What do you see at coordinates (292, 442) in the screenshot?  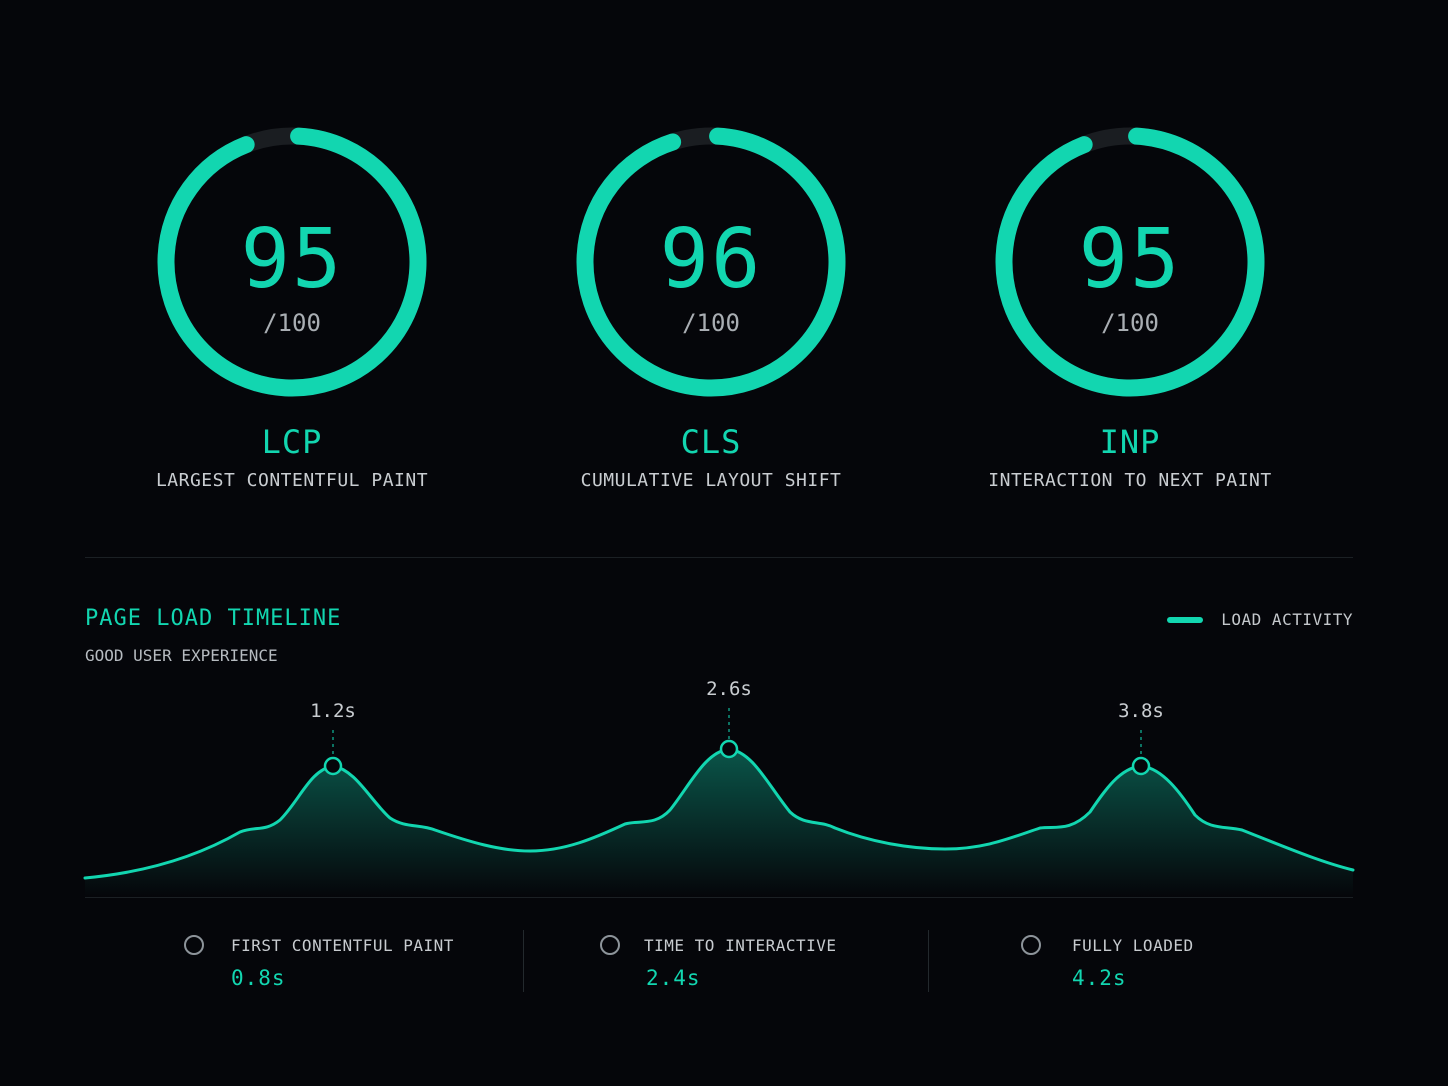 I see `metric-abbreviation: LCP` at bounding box center [292, 442].